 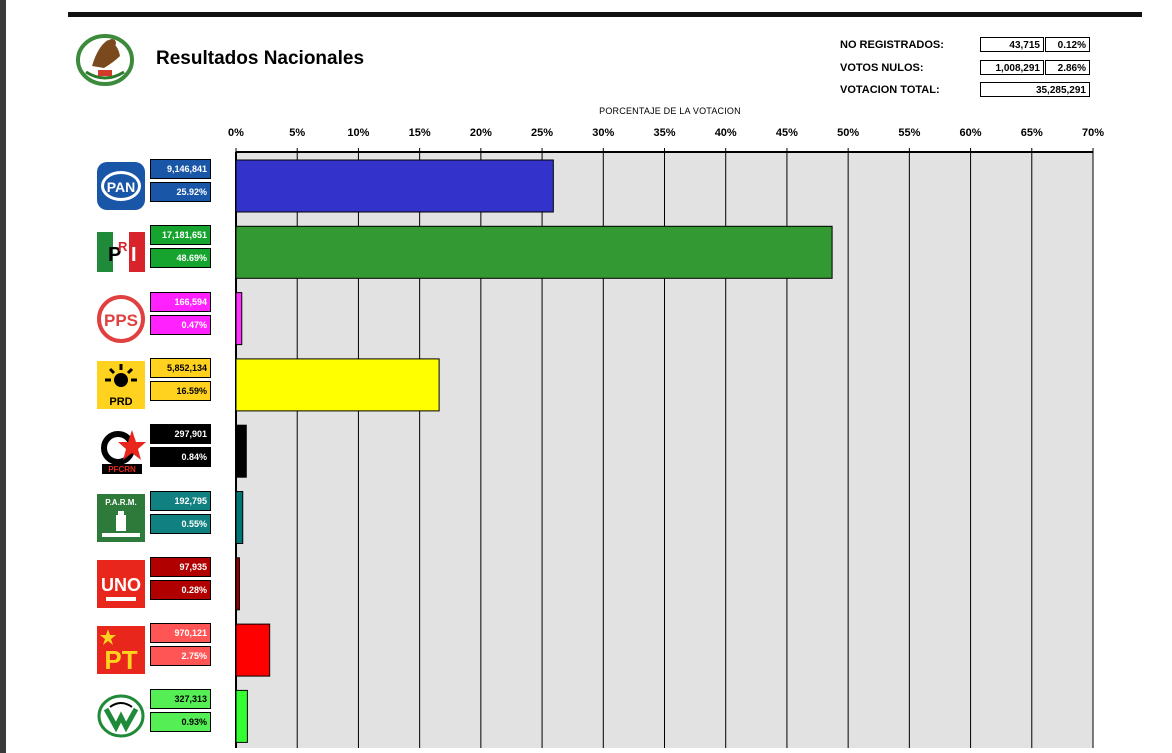 What do you see at coordinates (260, 58) in the screenshot?
I see `page-title: Resultados Nacionales` at bounding box center [260, 58].